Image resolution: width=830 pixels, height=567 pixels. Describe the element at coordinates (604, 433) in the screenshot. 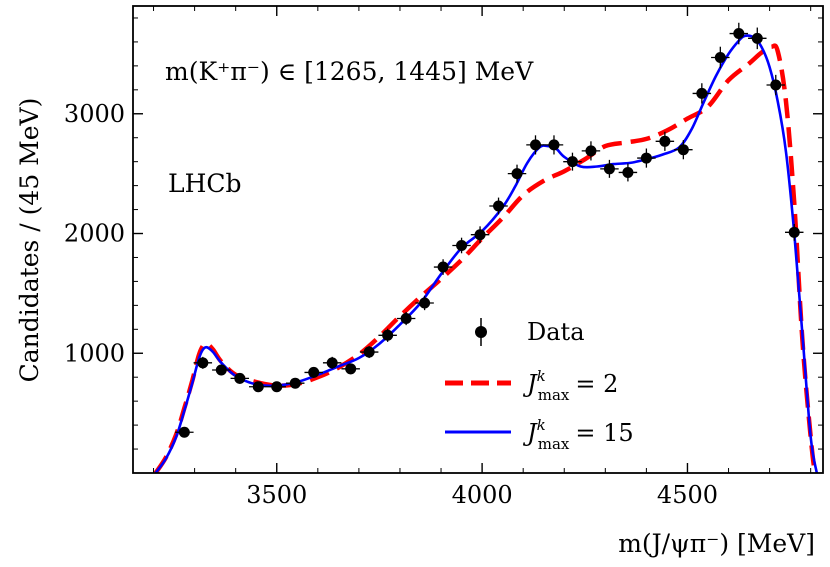

I see `legend-jmax15-value: = 15` at that location.